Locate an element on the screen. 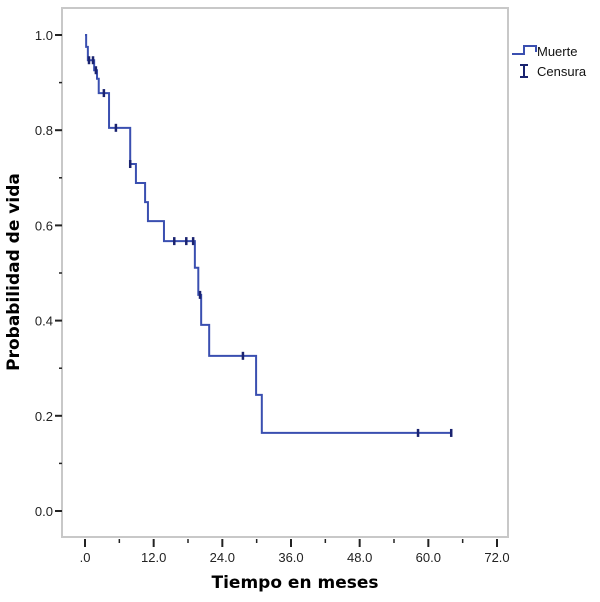 The image size is (600, 602). y-tick-label: 0.4 is located at coordinates (44, 321).